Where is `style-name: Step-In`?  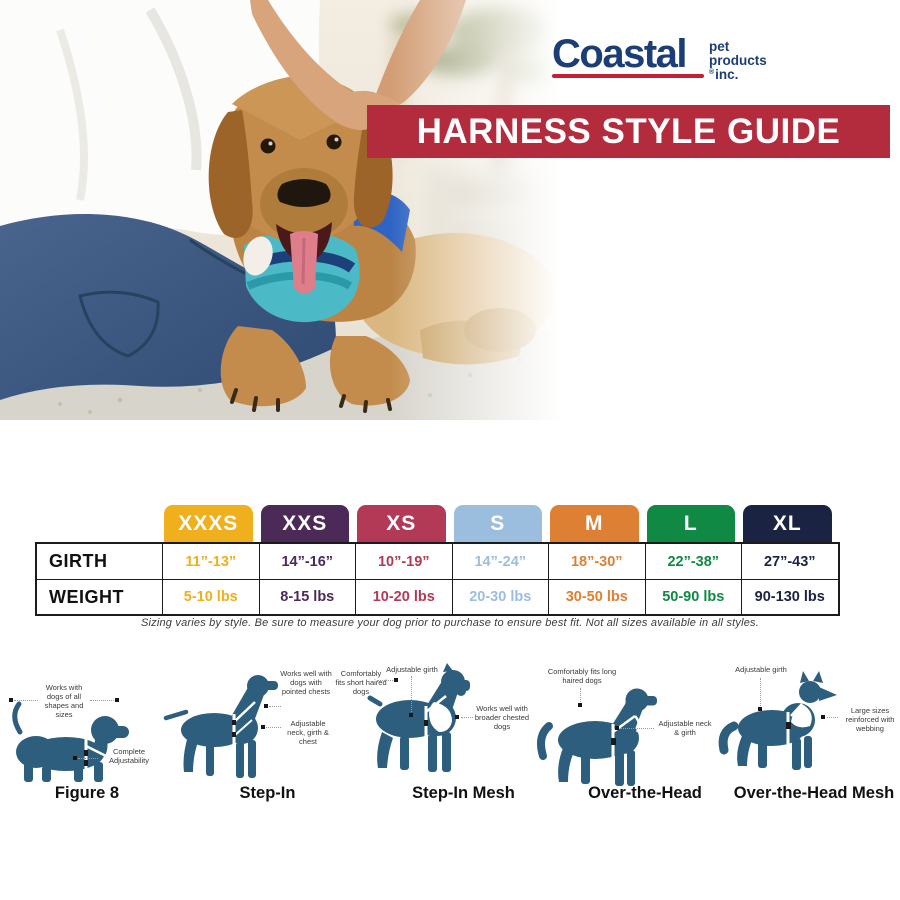
style-name: Step-In is located at coordinates (267, 793).